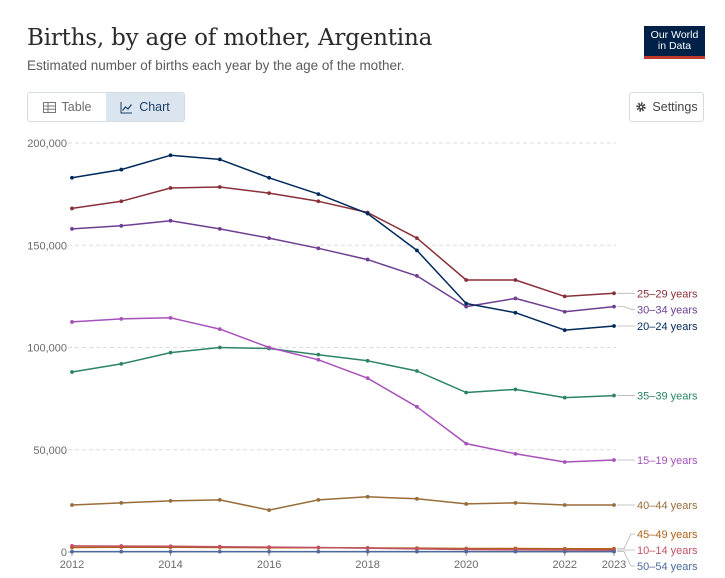 The width and height of the screenshot is (725, 578). I want to click on logo-line-2: in Data, so click(674, 46).